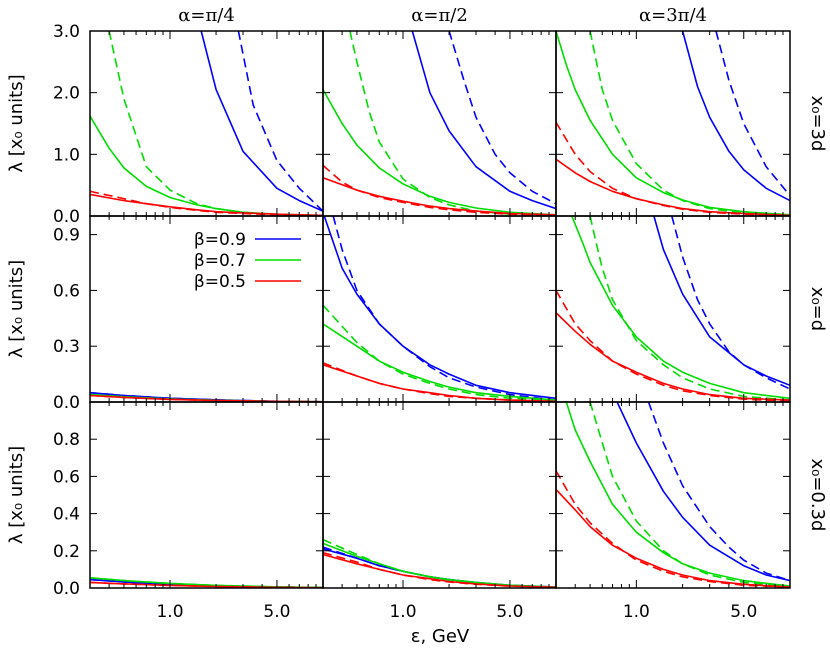  Describe the element at coordinates (206, 15) in the screenshot. I see `column-title: α=π/4` at that location.